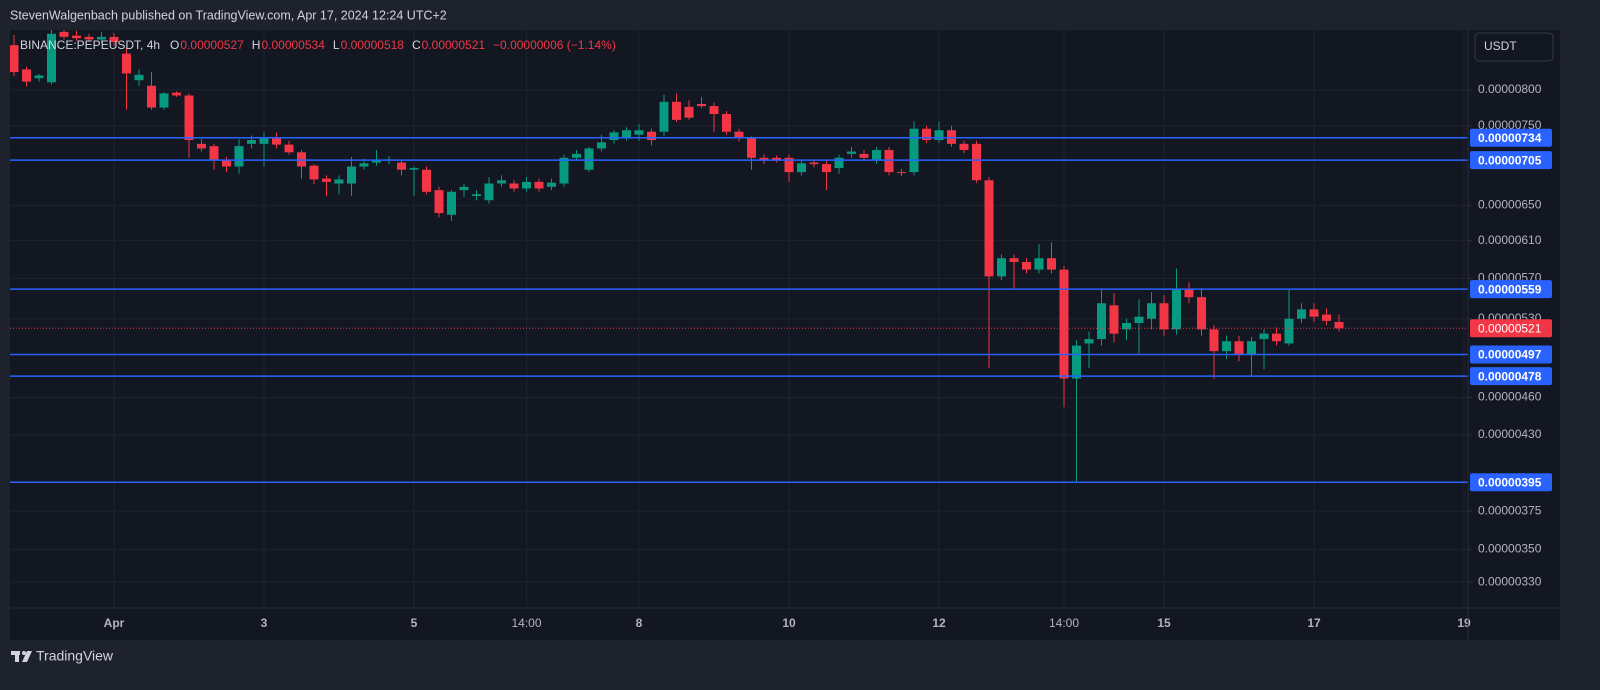 The height and width of the screenshot is (690, 1600). What do you see at coordinates (174, 45) in the screenshot?
I see `ohlc-key: O` at bounding box center [174, 45].